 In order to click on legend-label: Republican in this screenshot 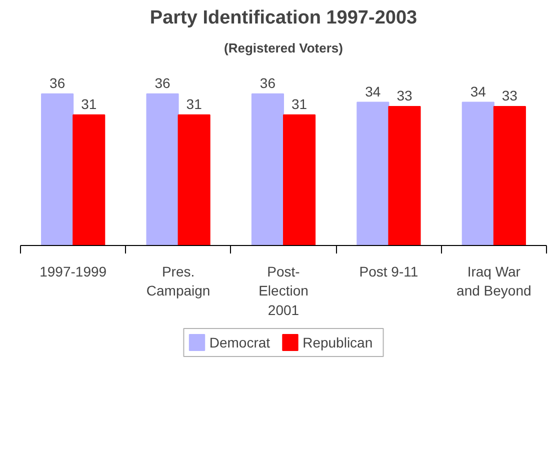, I will do `click(337, 342)`.